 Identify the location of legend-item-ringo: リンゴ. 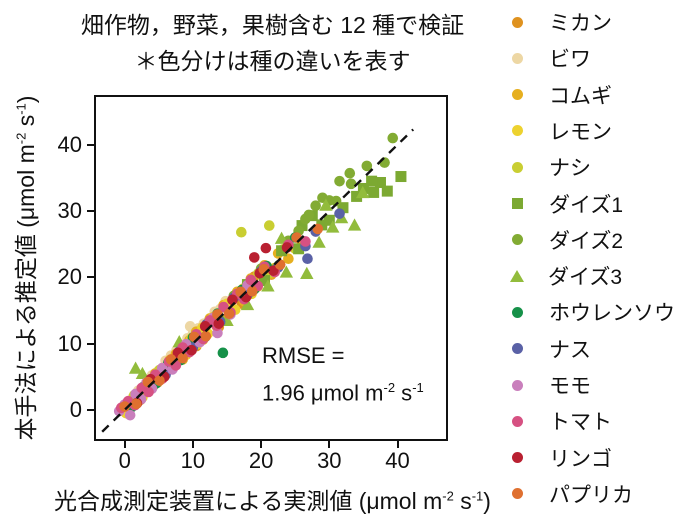
(559, 458).